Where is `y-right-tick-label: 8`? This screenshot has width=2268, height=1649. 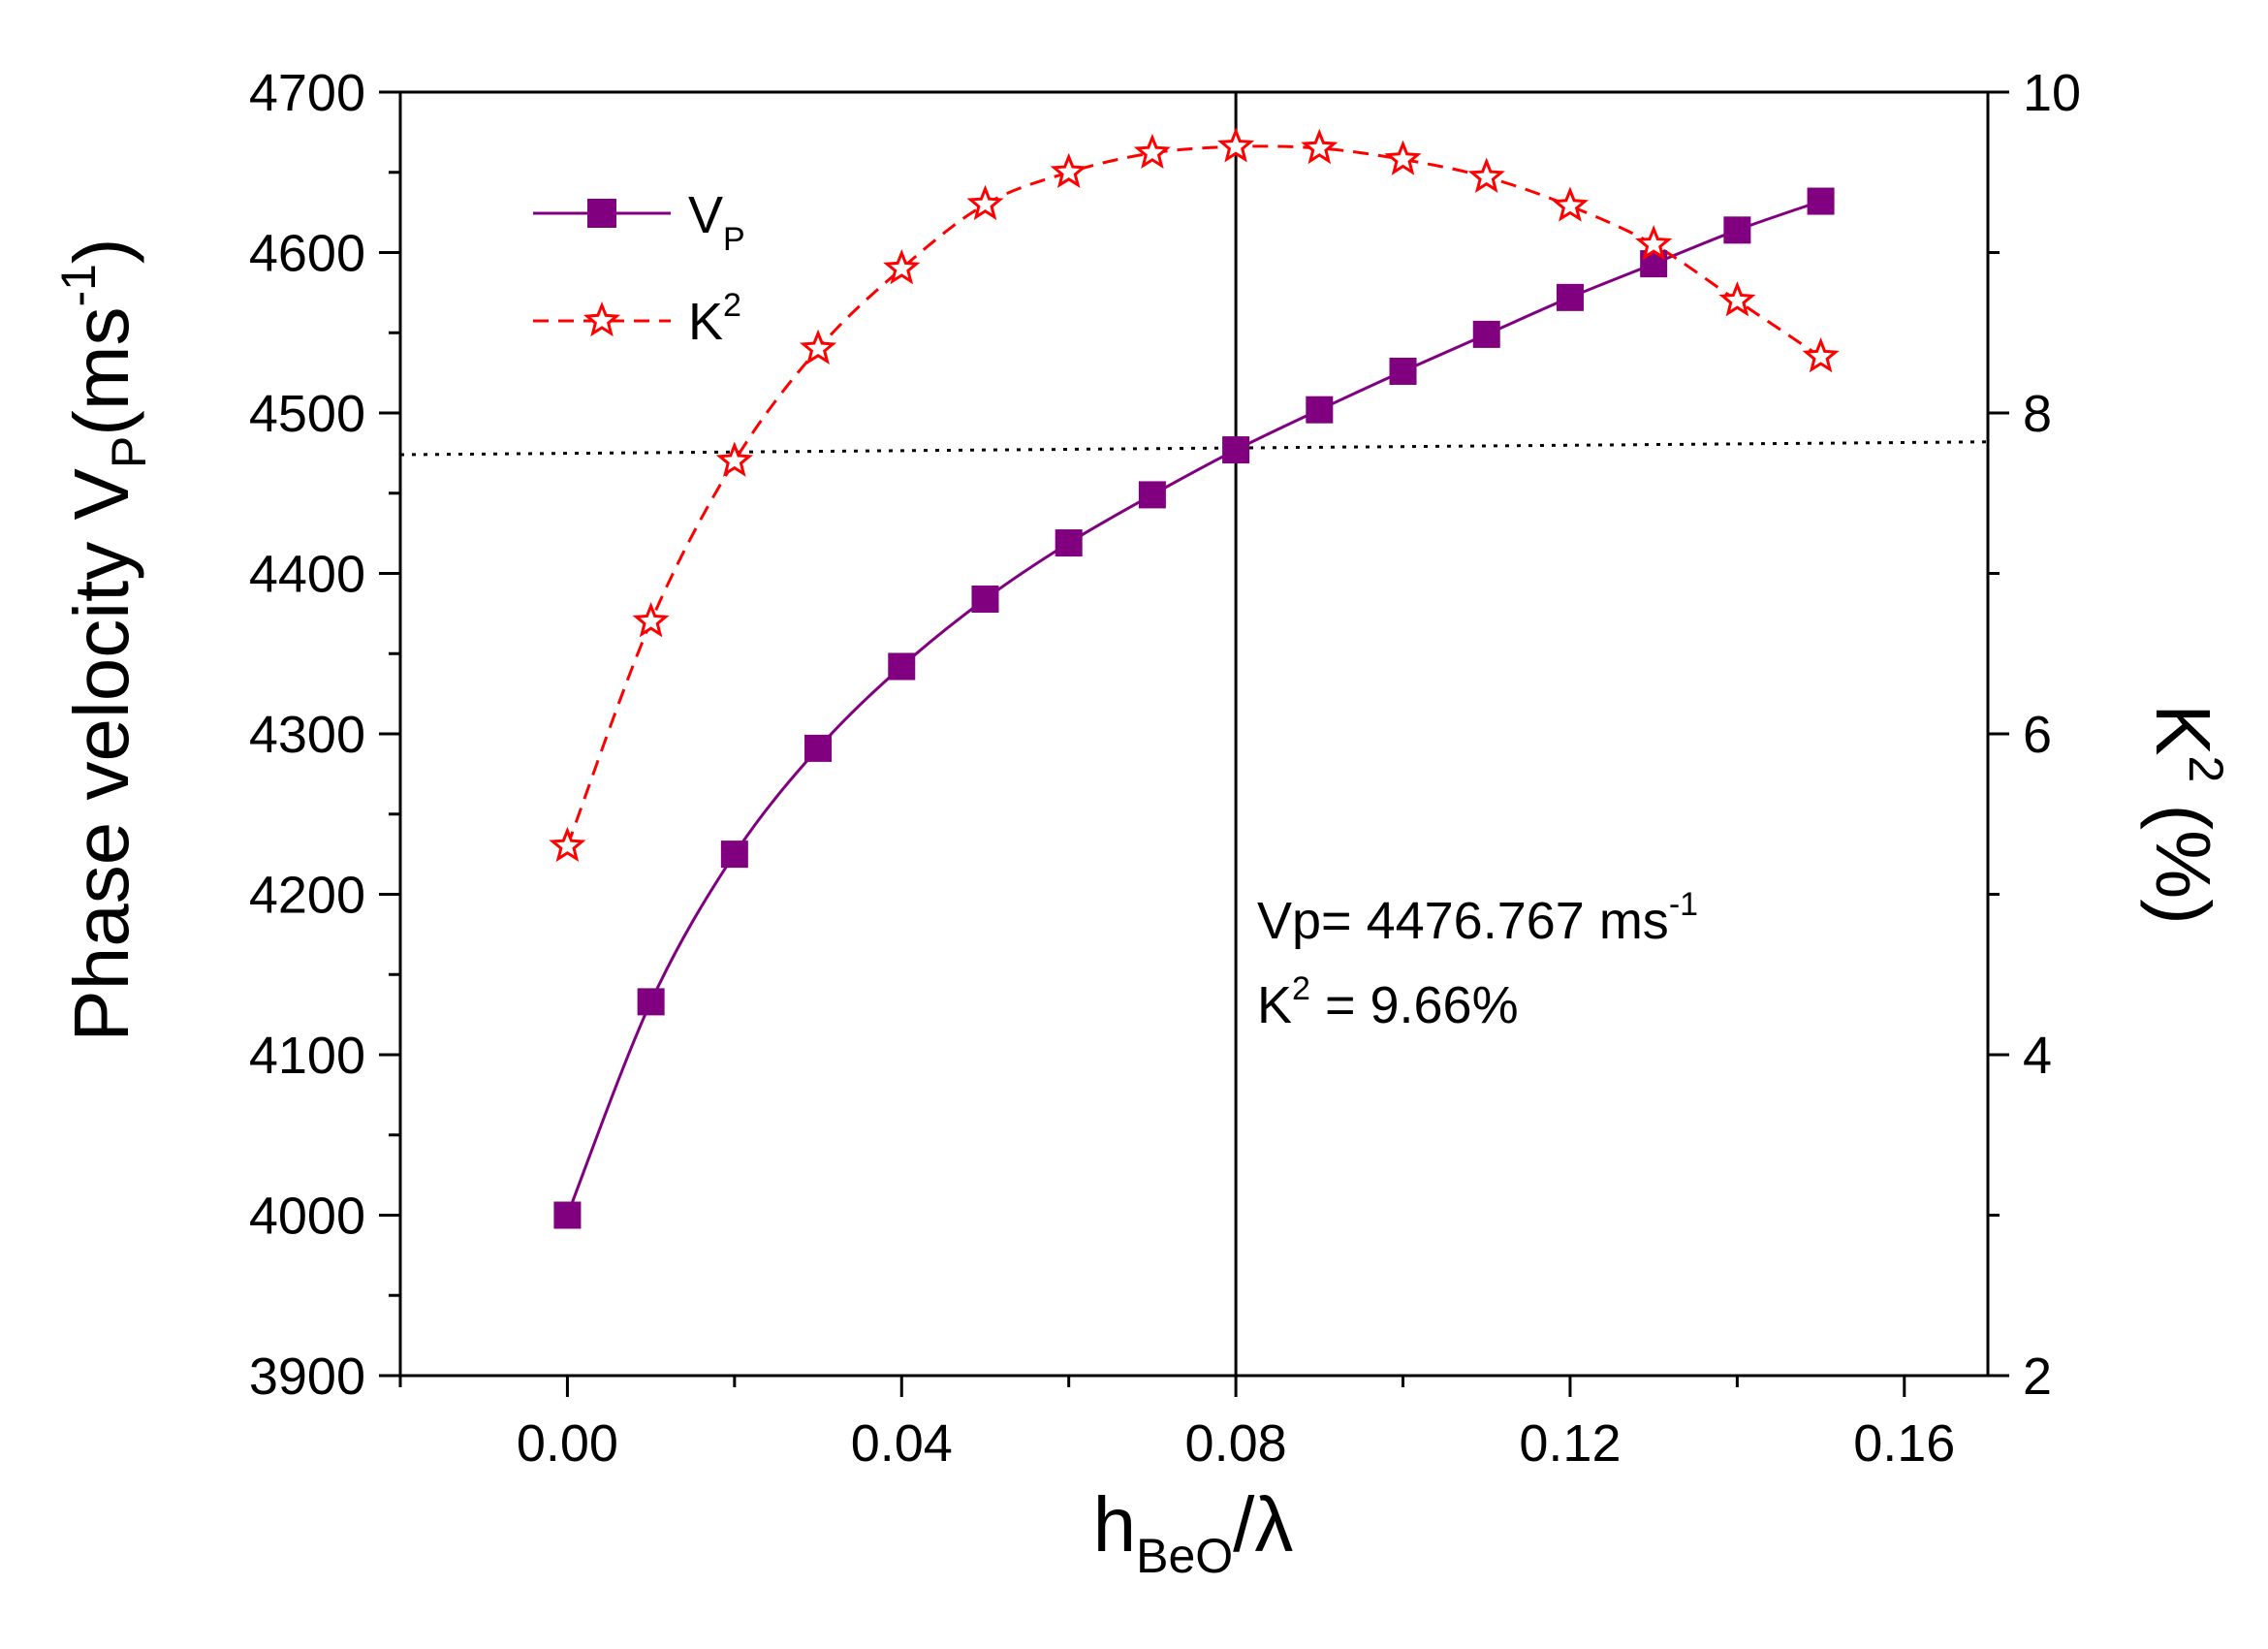
y-right-tick-label: 8 is located at coordinates (2037, 414).